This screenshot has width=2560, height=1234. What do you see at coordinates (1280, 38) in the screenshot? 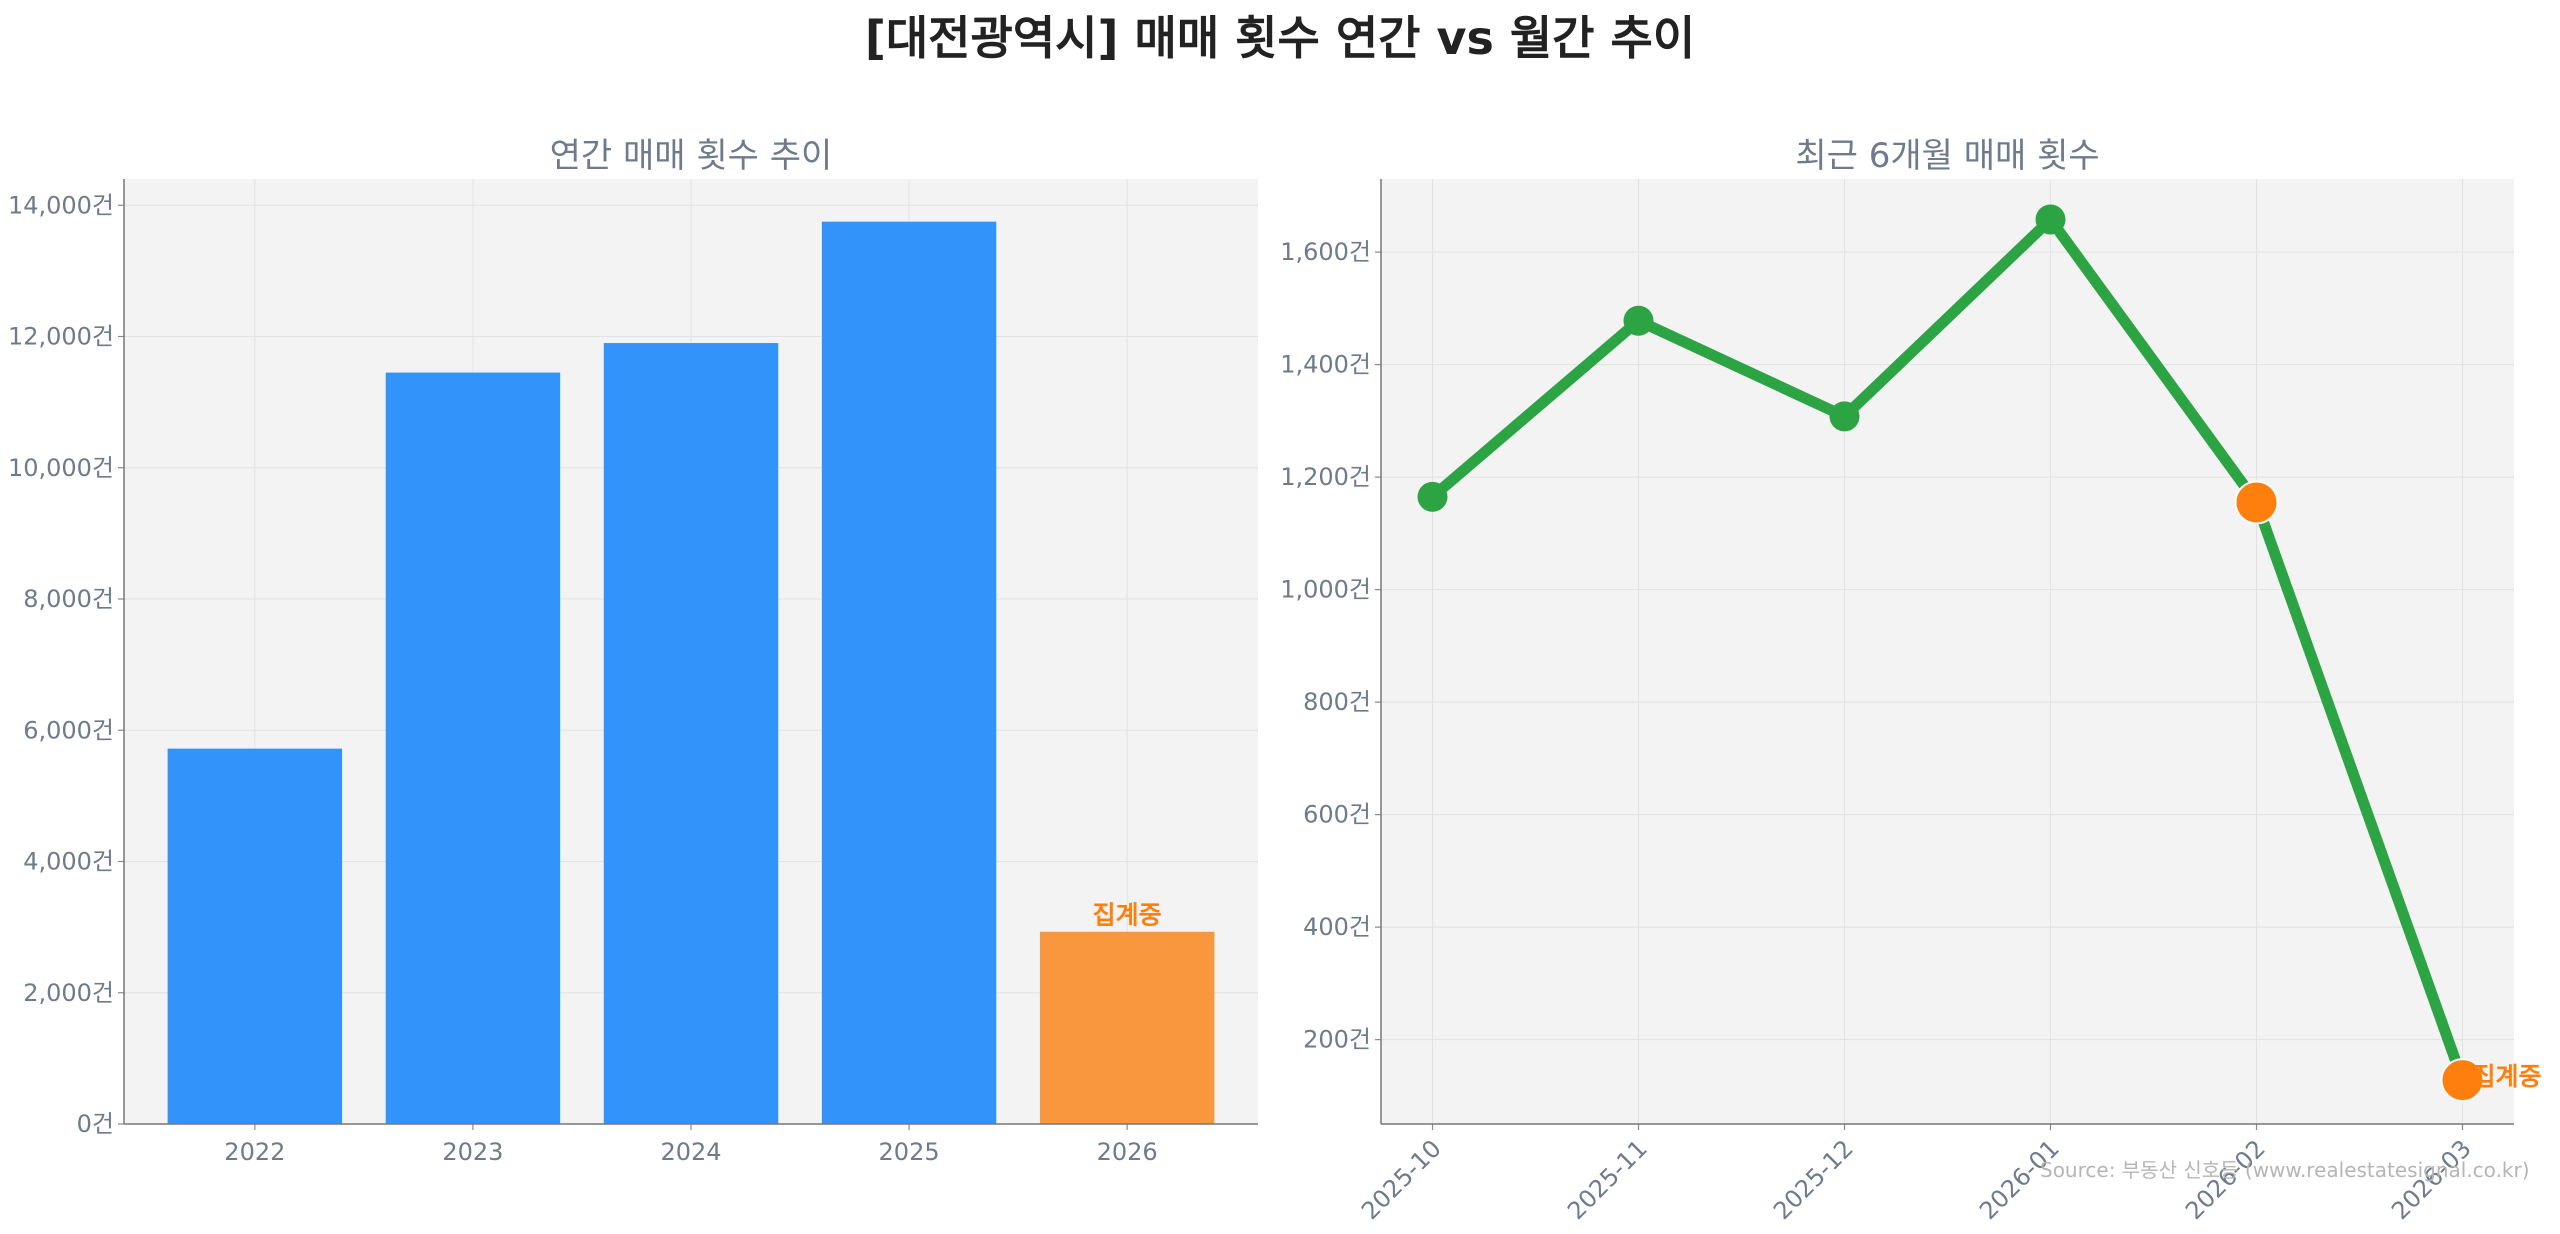
I see `main-title: [대전광역시] 매매 횟수 연간 vs 월간 추이` at bounding box center [1280, 38].